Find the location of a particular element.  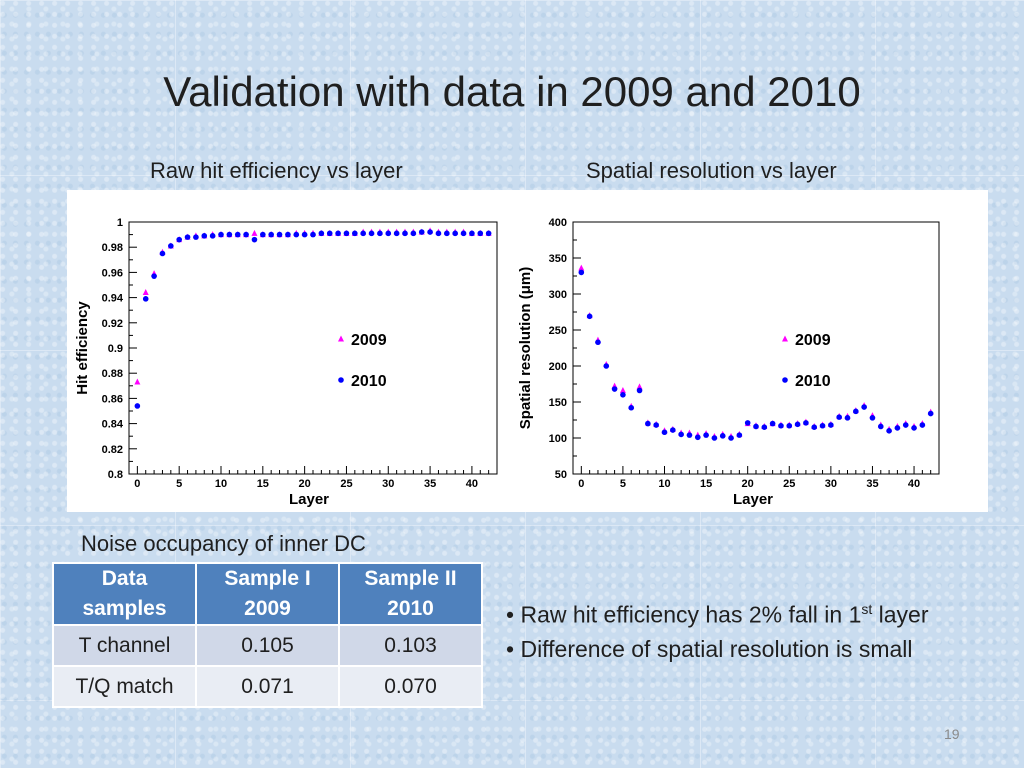

resolution-y-tick-label: 250 is located at coordinates (558, 331).